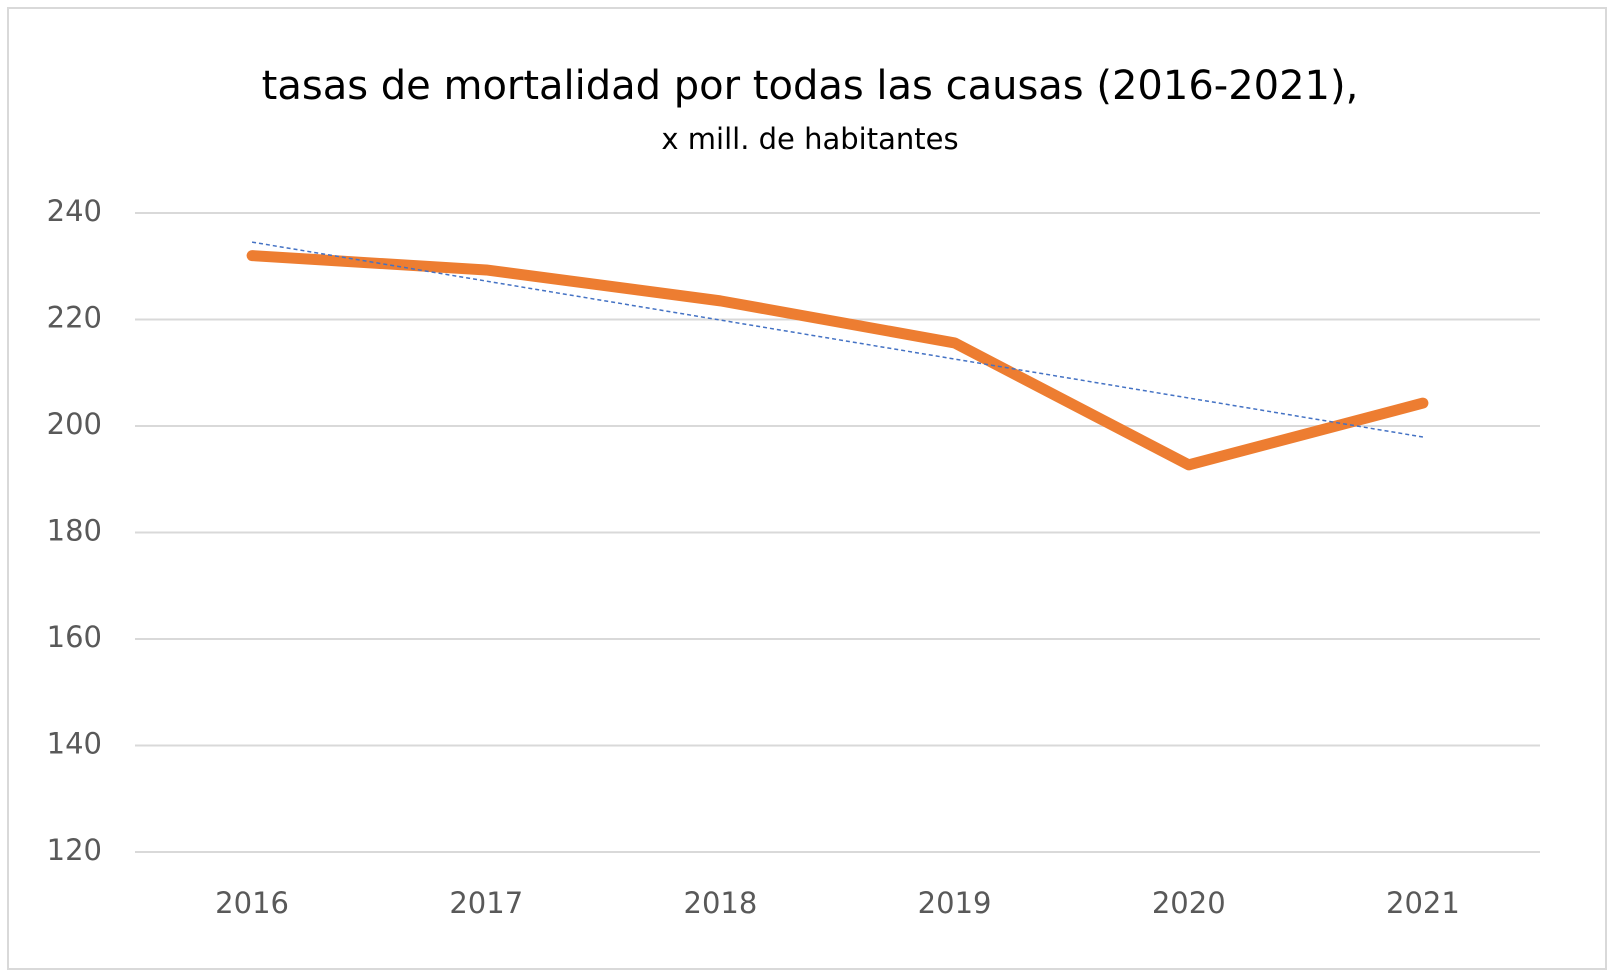  I want to click on x-tick-label: 2018, so click(721, 903).